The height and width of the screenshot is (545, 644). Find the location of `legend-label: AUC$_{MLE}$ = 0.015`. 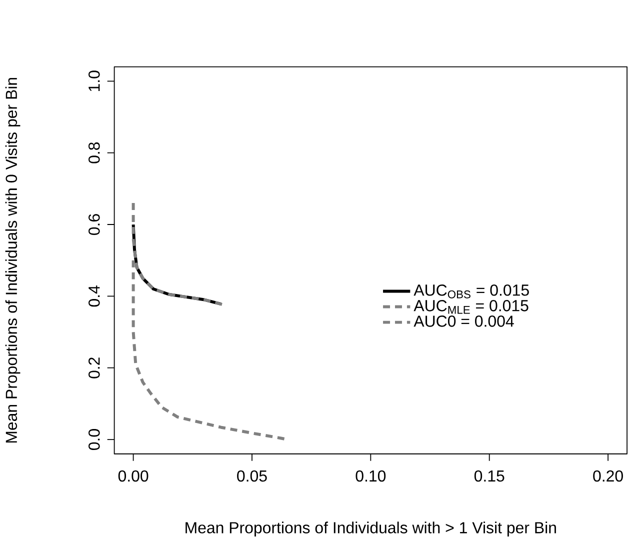

legend-label: AUC$_{MLE}$ = 0.015 is located at coordinates (471, 307).